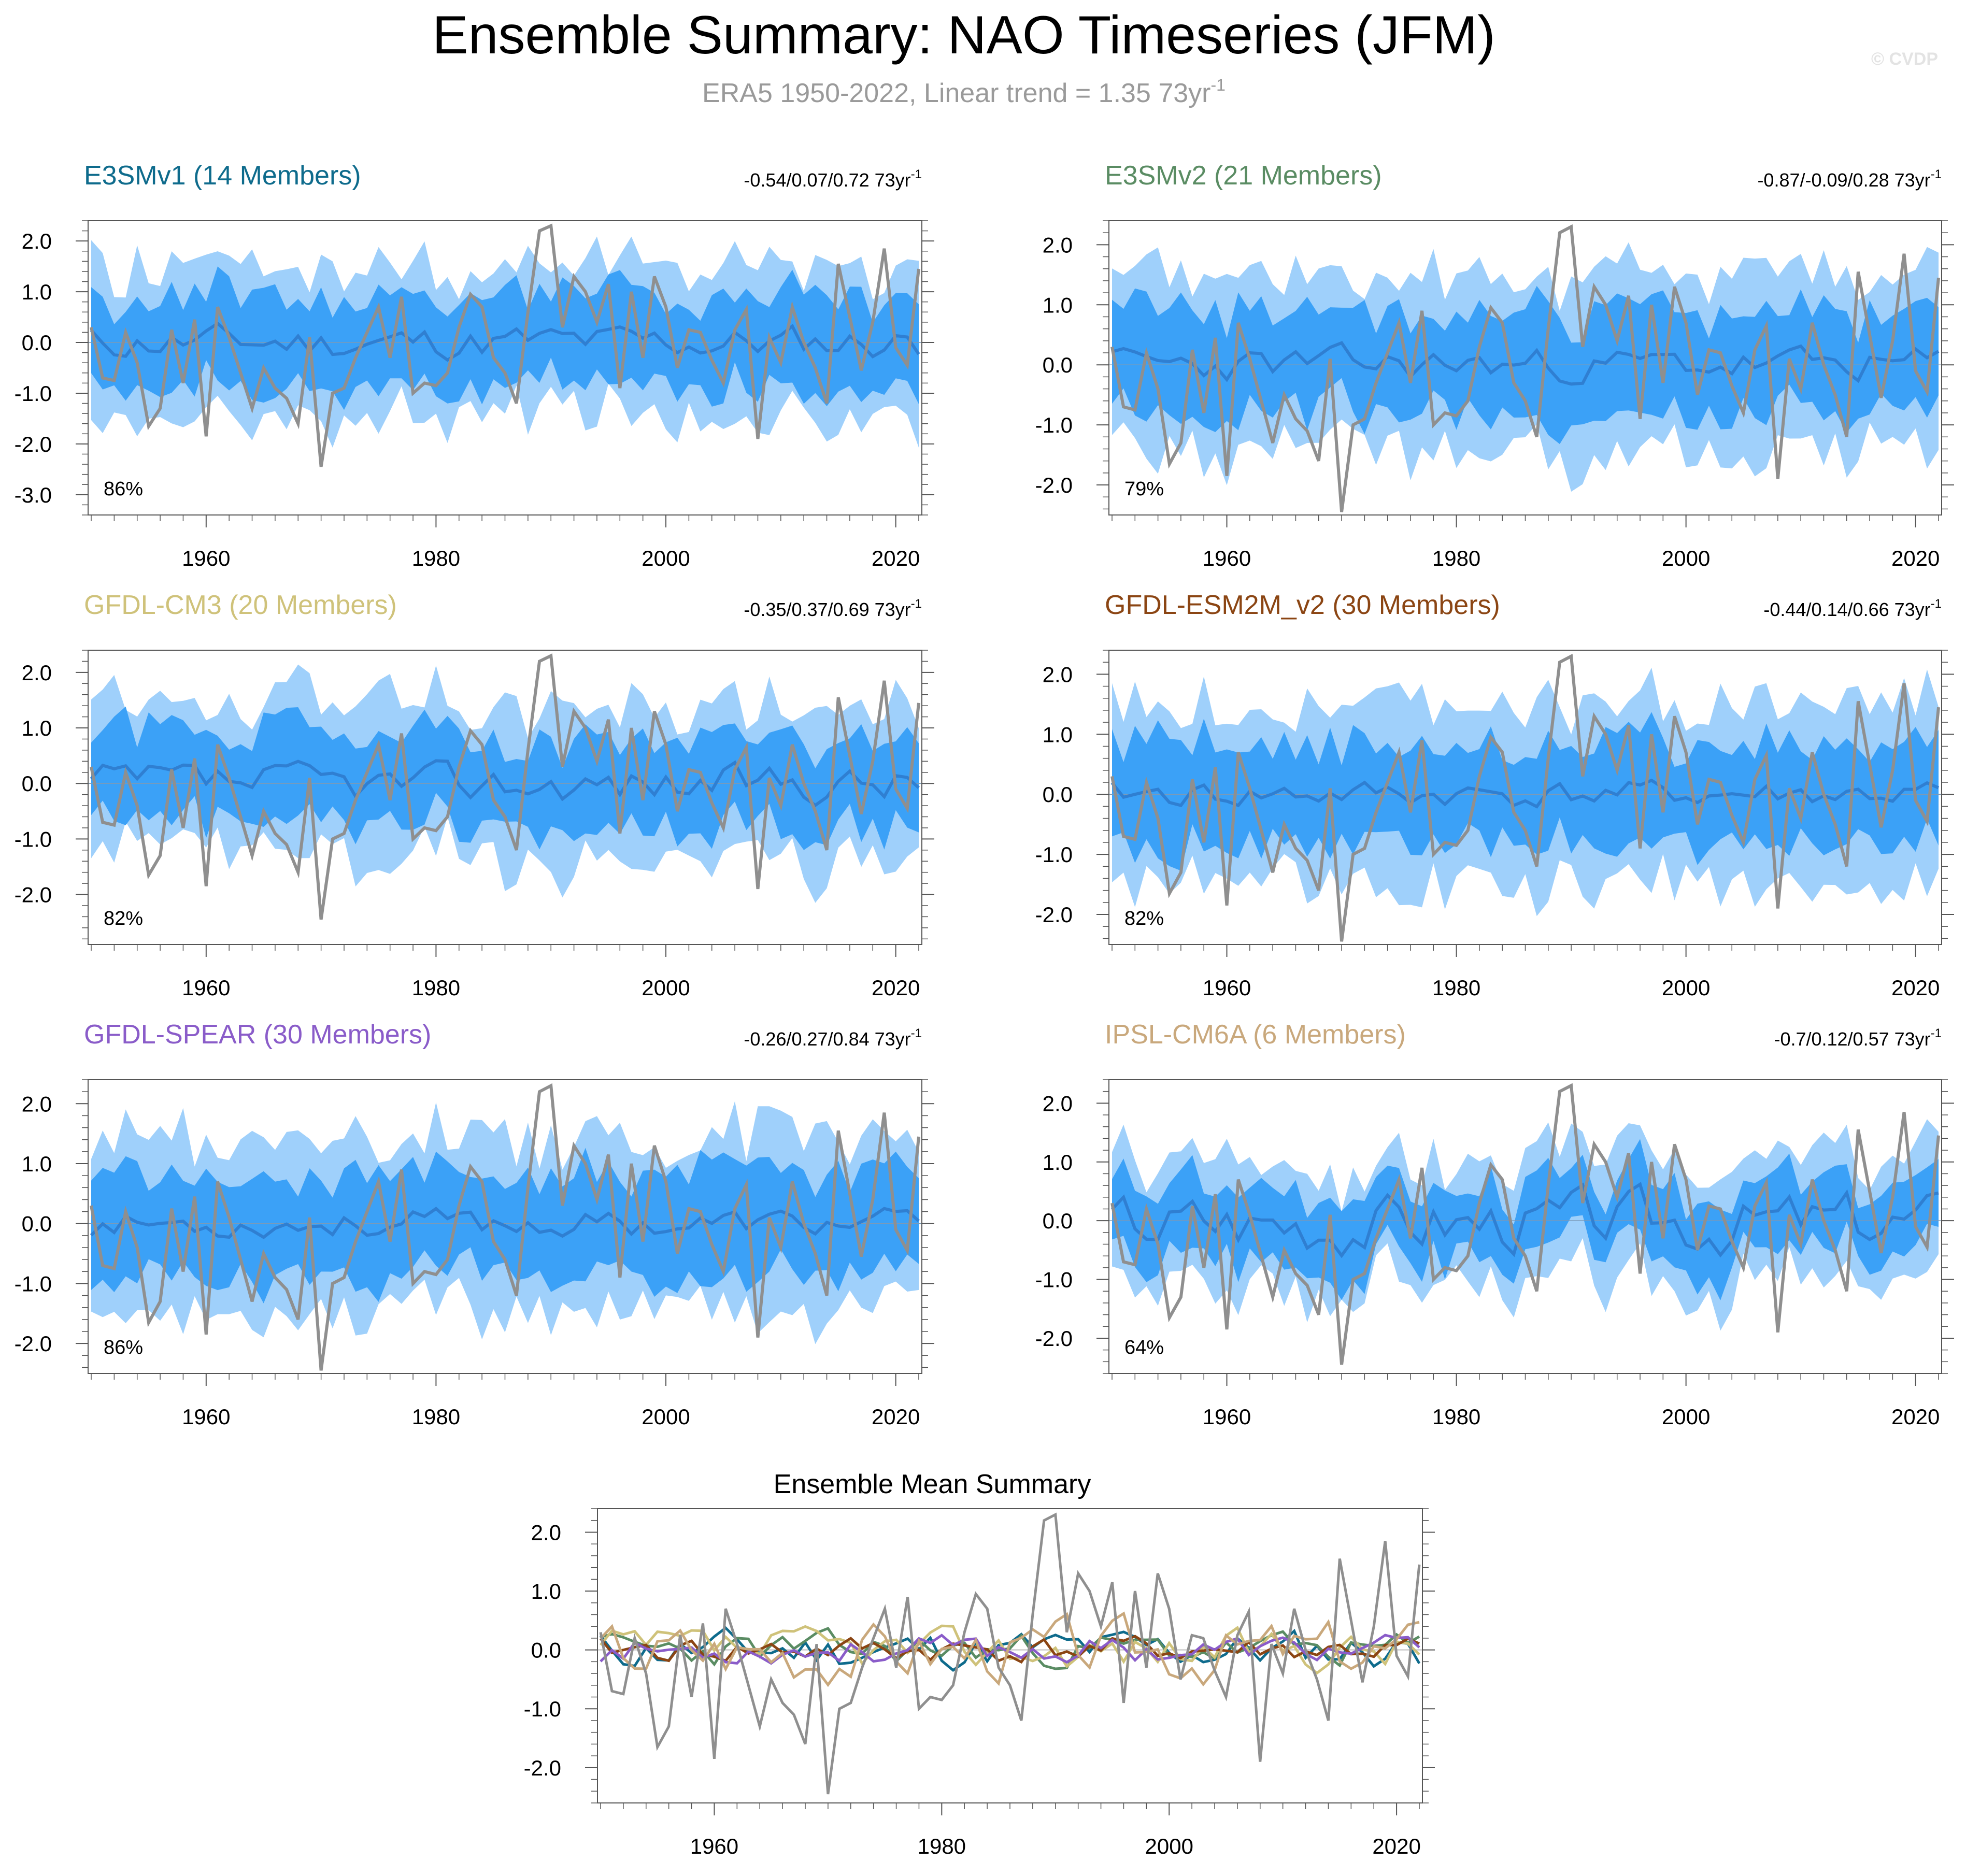  I want to click on panel-trend-text: -0.26/0.27/0.84 73yr, so click(827, 1039).